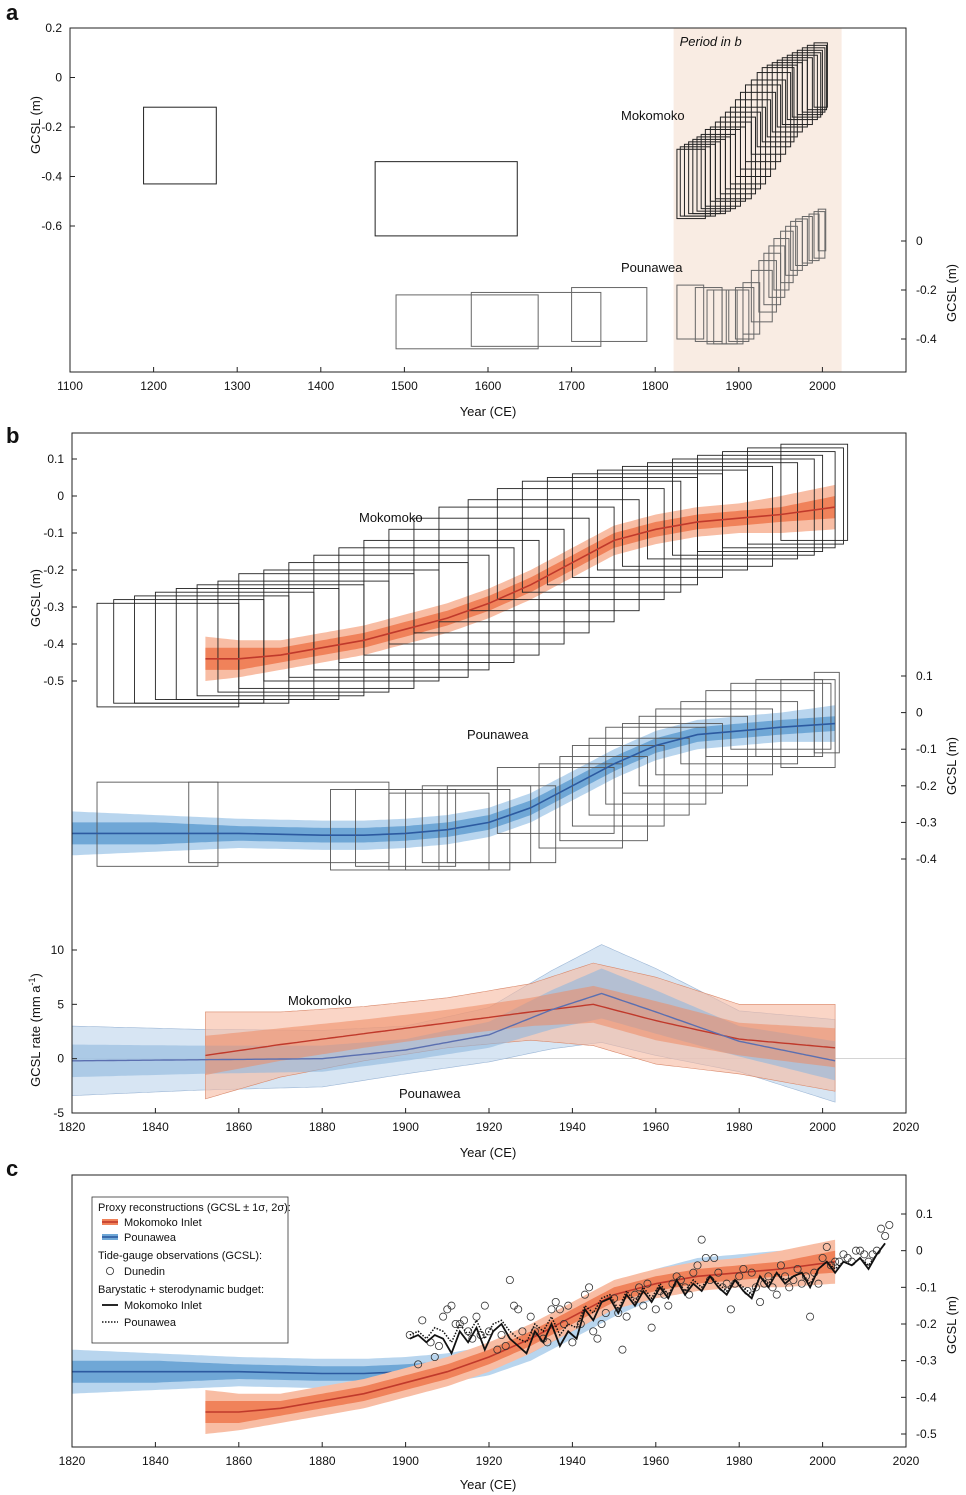 The width and height of the screenshot is (966, 1495). I want to click on y-tick-label: -0.5, so click(53, 681).